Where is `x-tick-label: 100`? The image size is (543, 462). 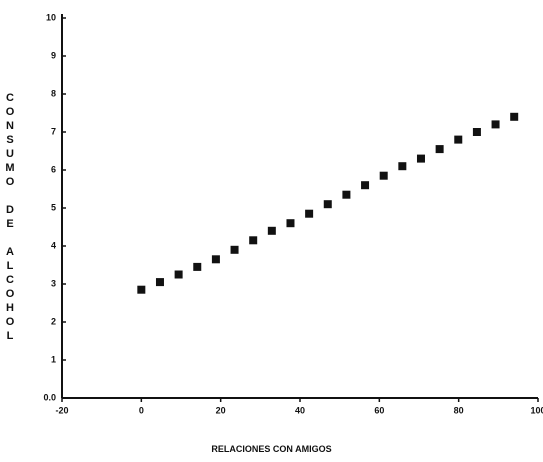 x-tick-label: 100 is located at coordinates (536, 410).